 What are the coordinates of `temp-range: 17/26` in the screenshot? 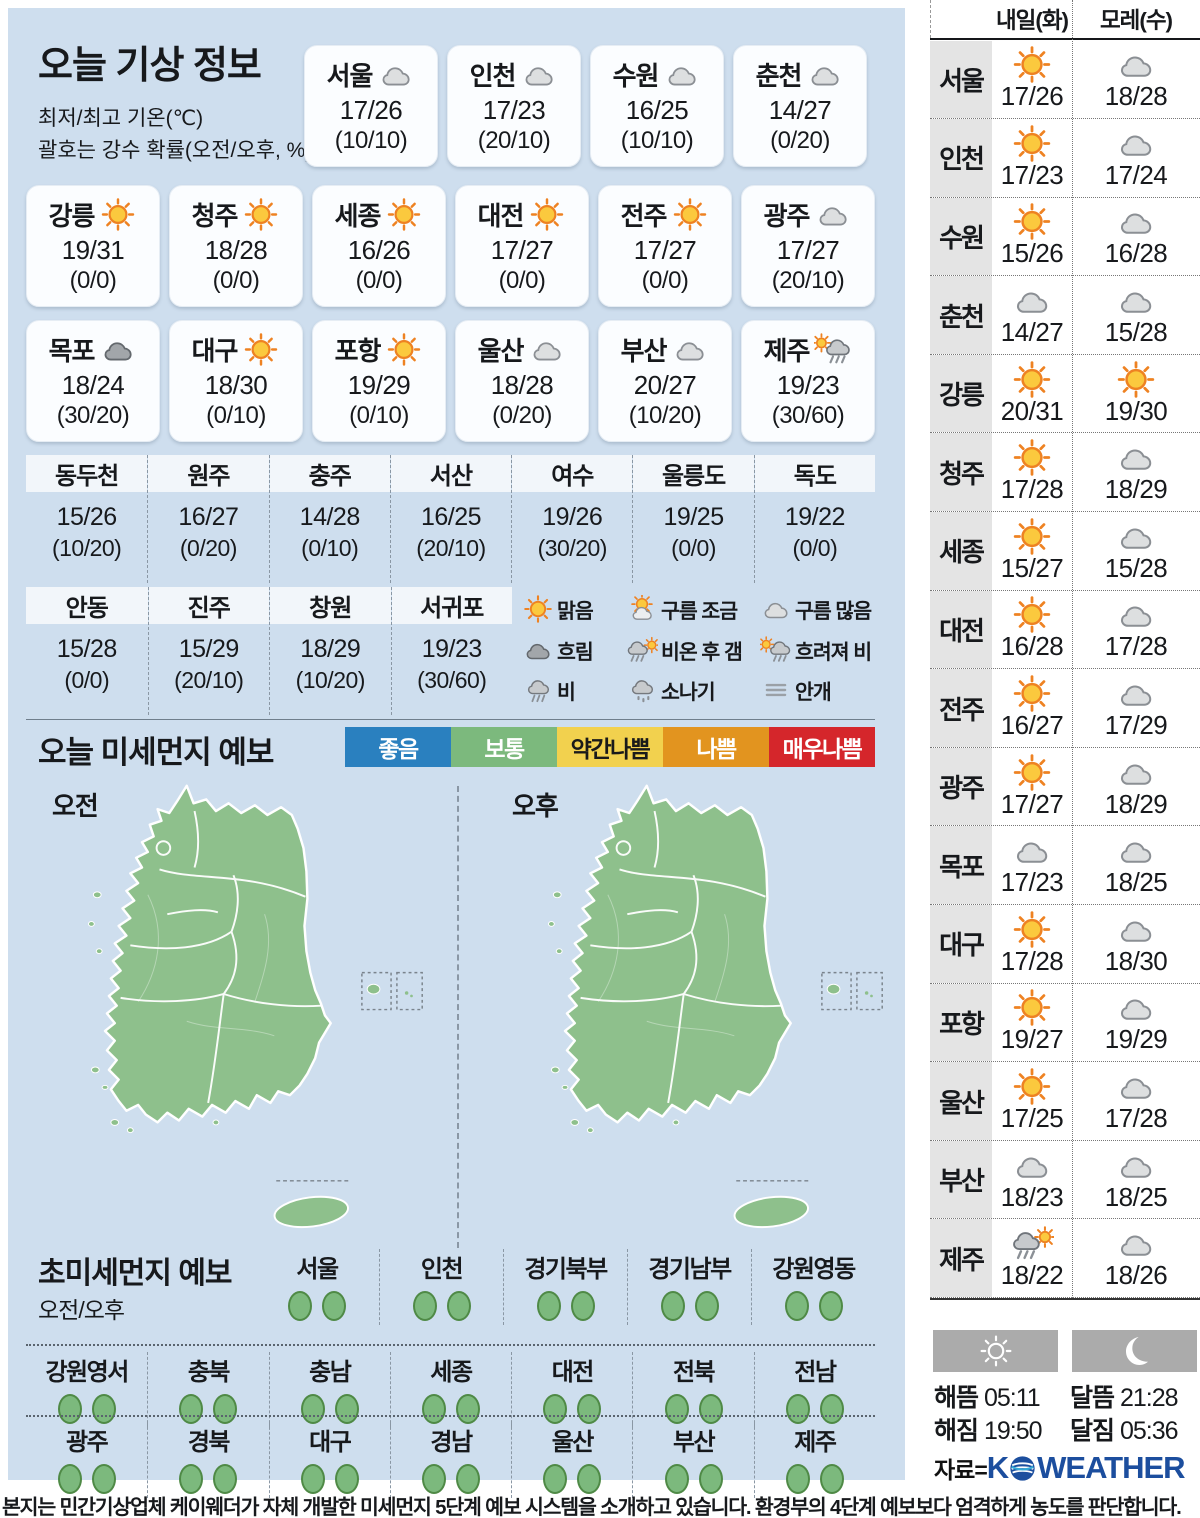 It's located at (1032, 96).